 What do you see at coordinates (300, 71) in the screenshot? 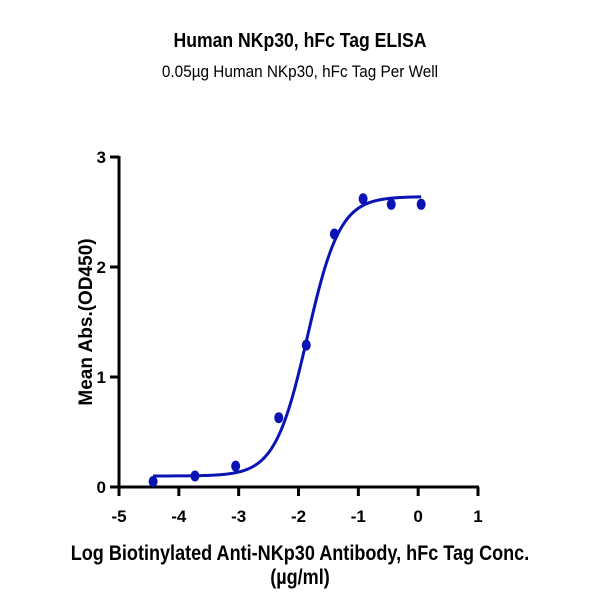
I see `chart-subtitle: 0.05µg Human NKp30, hFc Tag Per Well` at bounding box center [300, 71].